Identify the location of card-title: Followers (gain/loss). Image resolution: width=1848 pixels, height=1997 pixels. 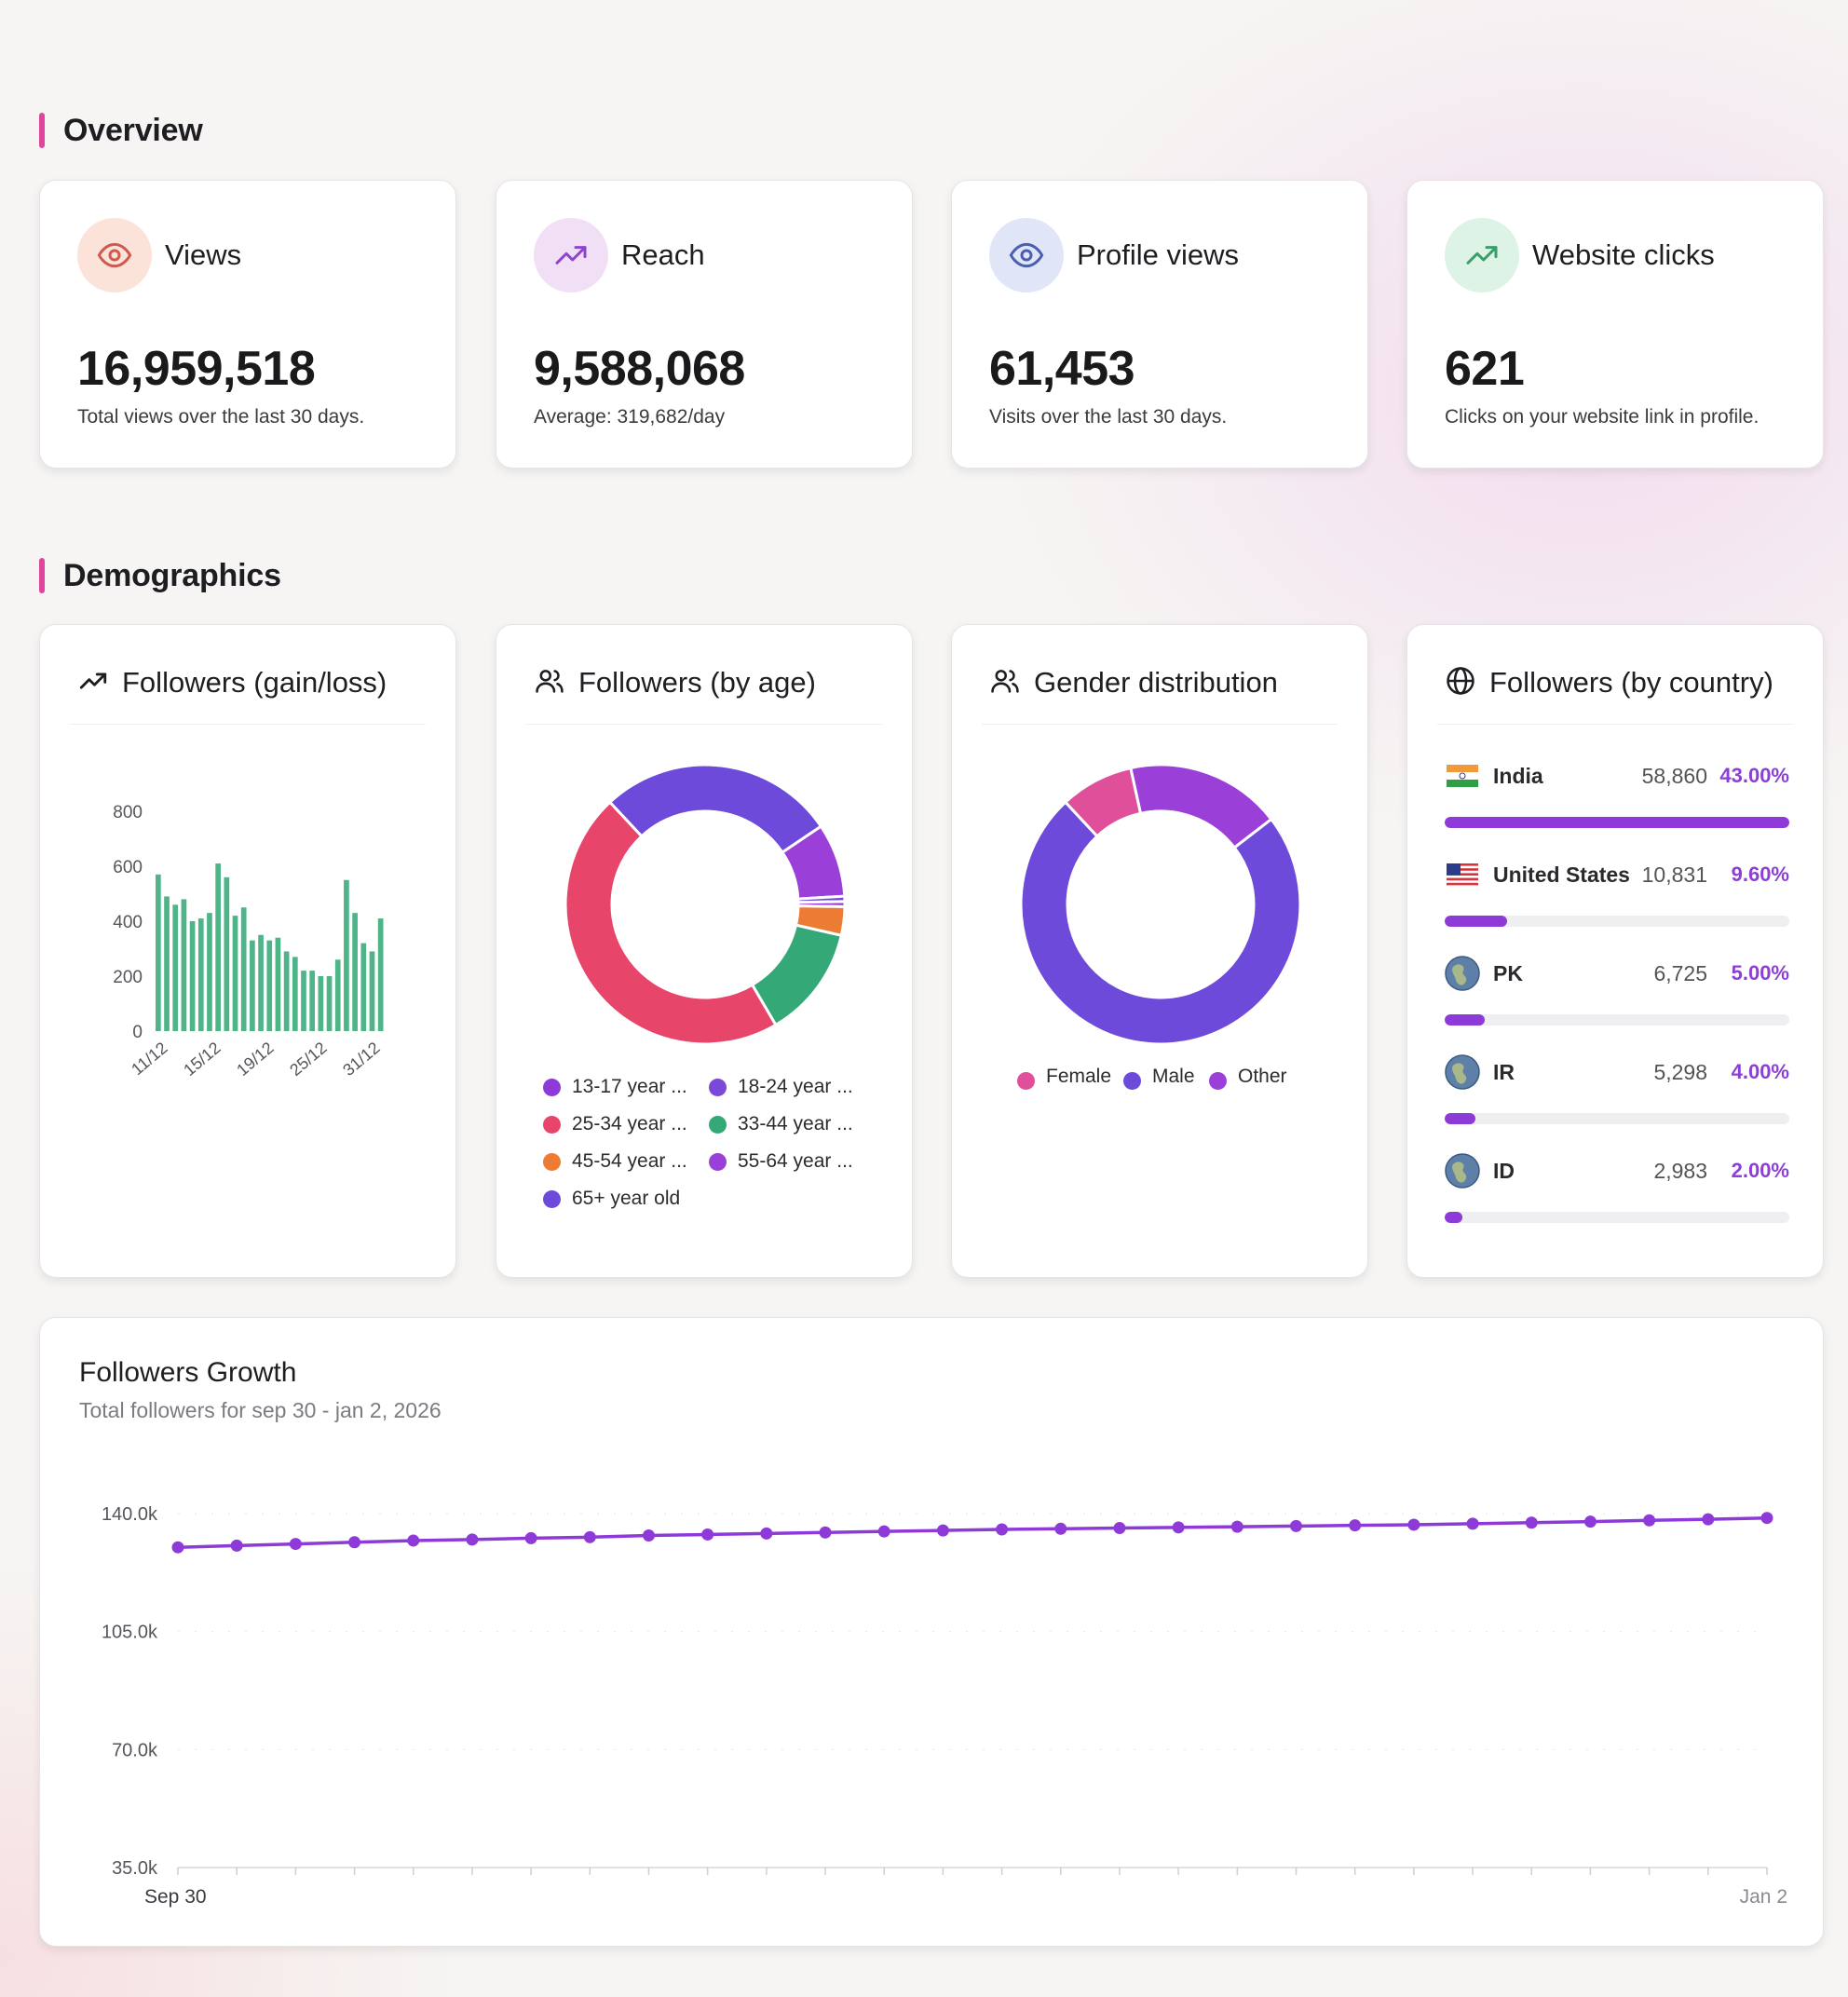
(254, 682).